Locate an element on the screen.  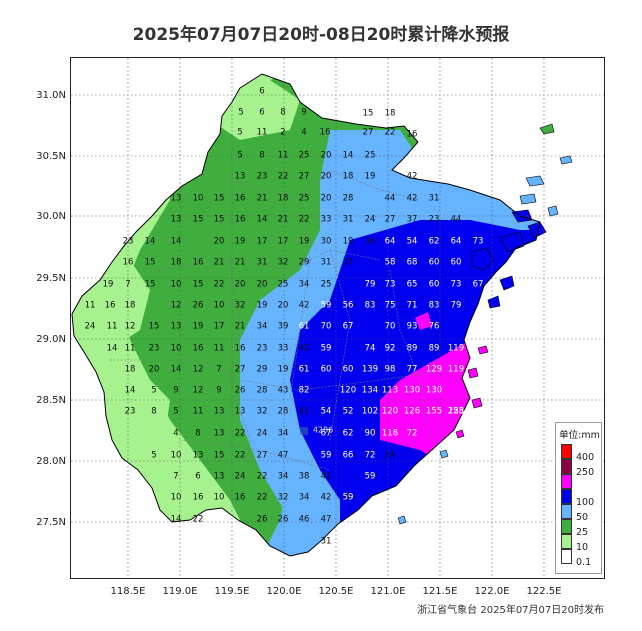
station-value: 8 is located at coordinates (282, 113).